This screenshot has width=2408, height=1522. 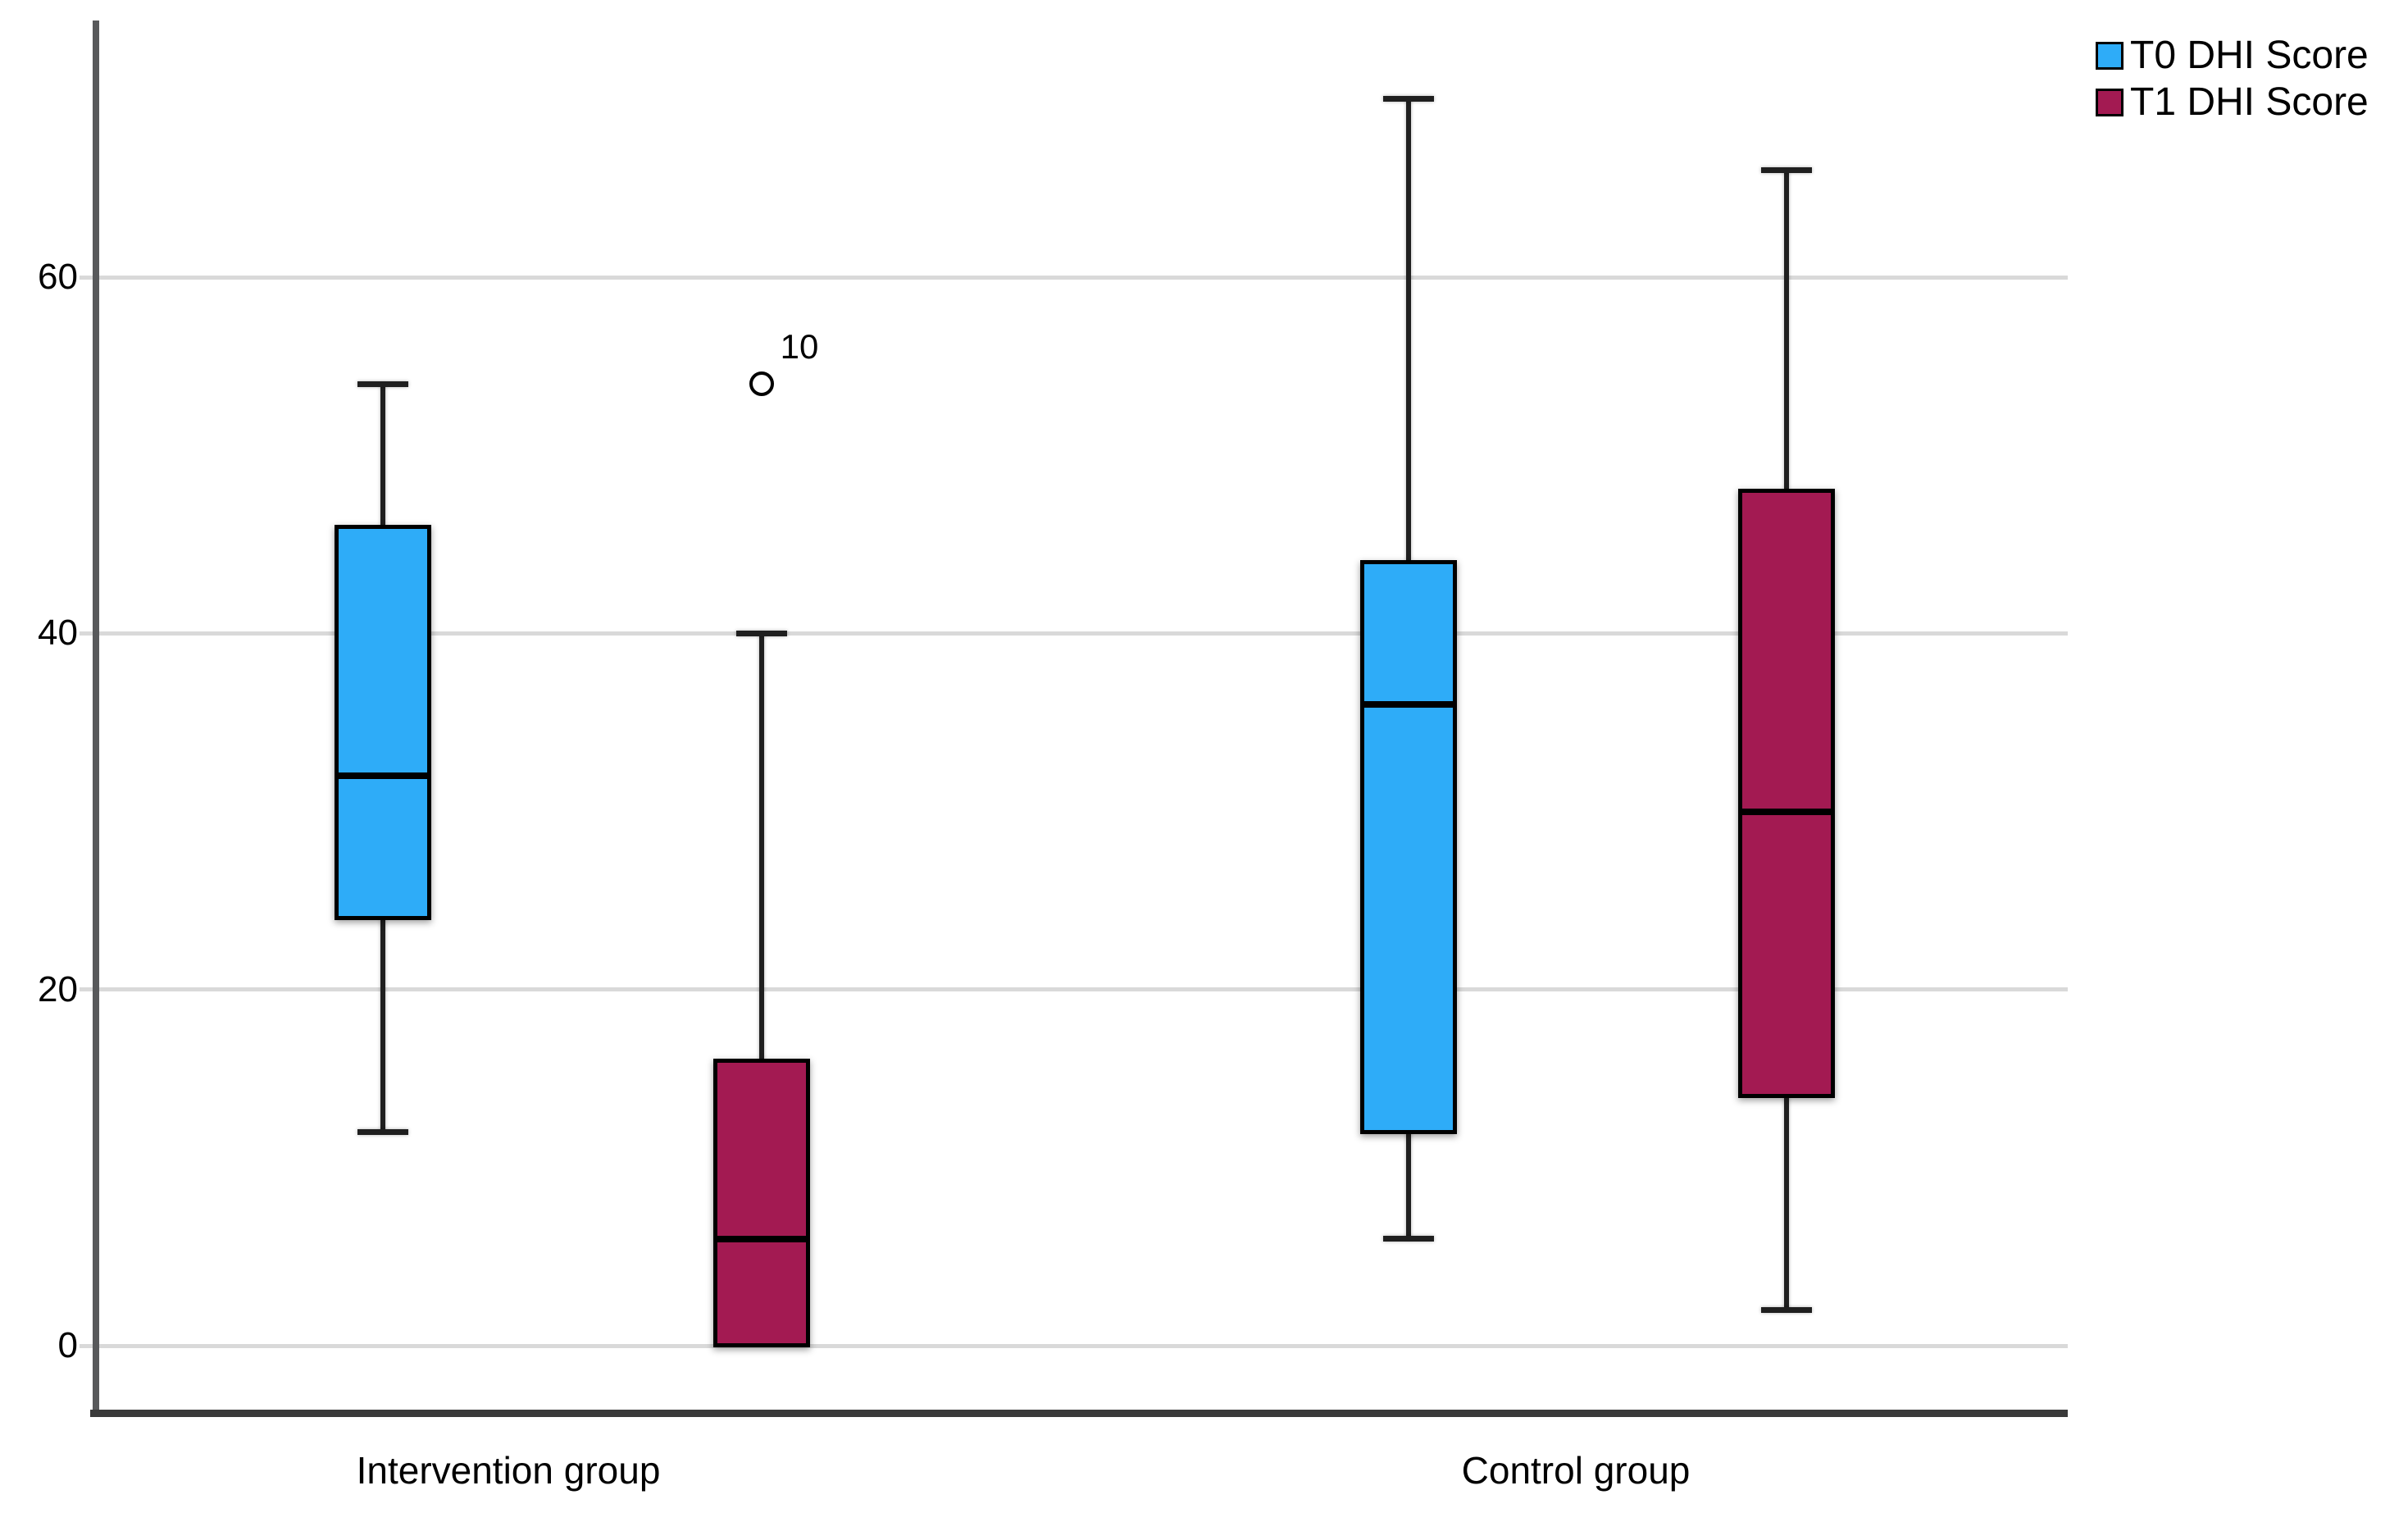 I want to click on legend-swatch-t1-icon, so click(x=2110, y=103).